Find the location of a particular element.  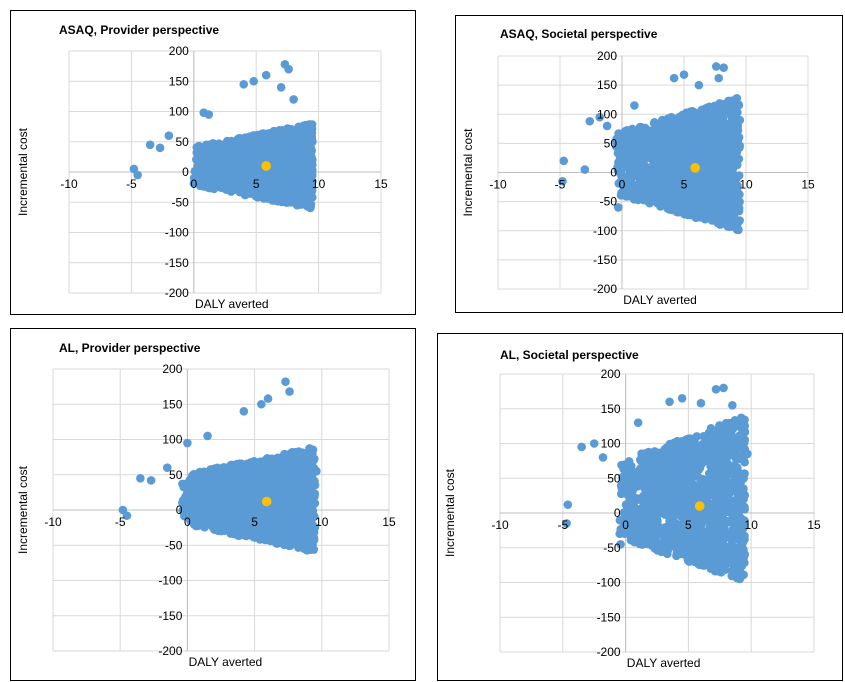

x-tick-label: 10 is located at coordinates (319, 184).